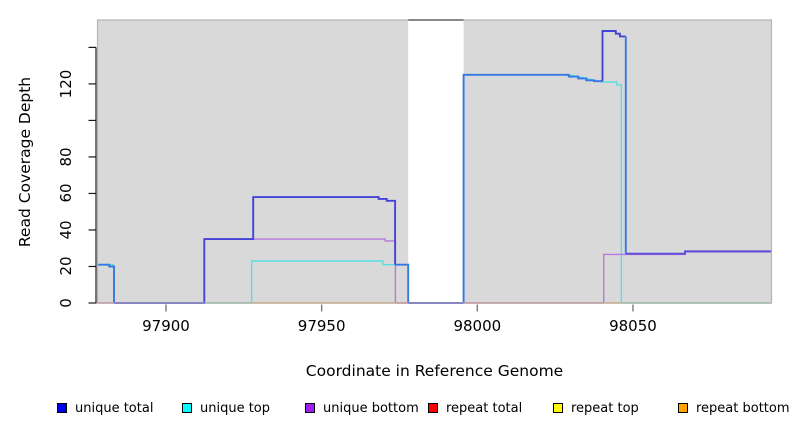 The height and width of the screenshot is (436, 792). Describe the element at coordinates (114, 408) in the screenshot. I see `legend-label: unique total` at that location.